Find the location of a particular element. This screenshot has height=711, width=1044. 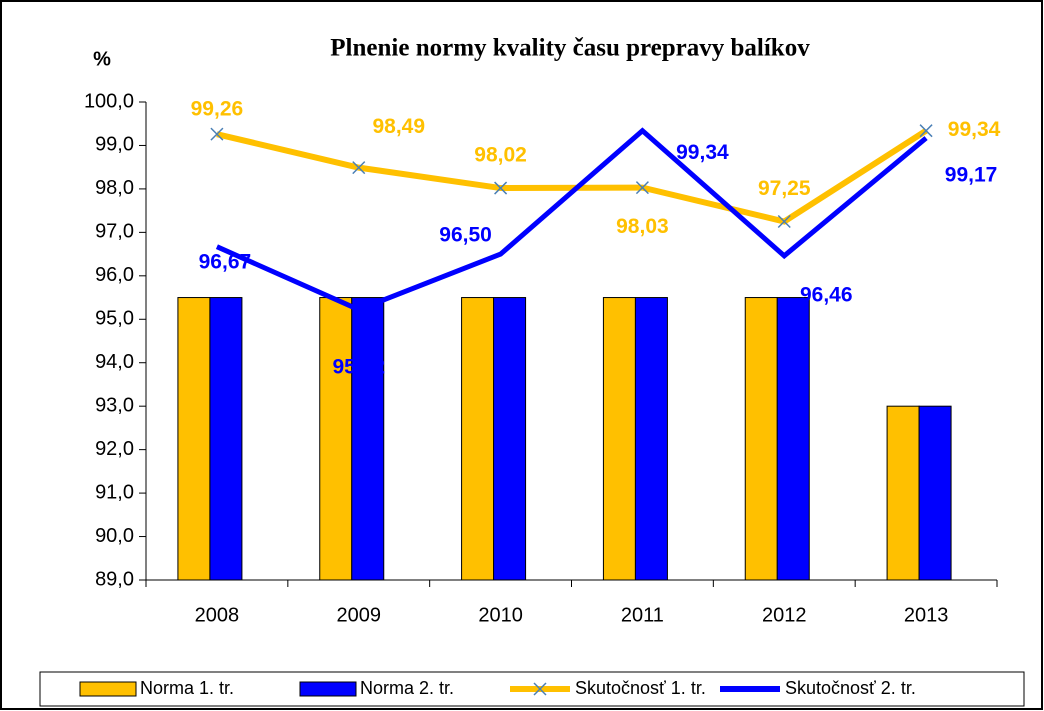

data-label: 97,25 is located at coordinates (784, 188).